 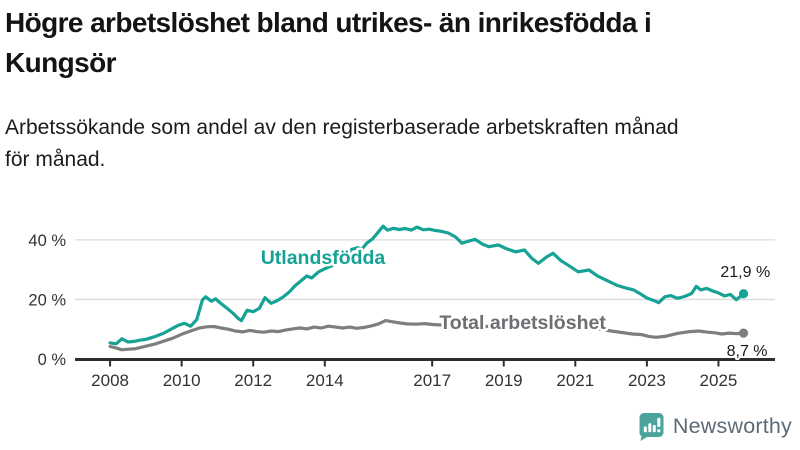 What do you see at coordinates (732, 425) in the screenshot?
I see `newsworthy-logo-text: Newsworthy` at bounding box center [732, 425].